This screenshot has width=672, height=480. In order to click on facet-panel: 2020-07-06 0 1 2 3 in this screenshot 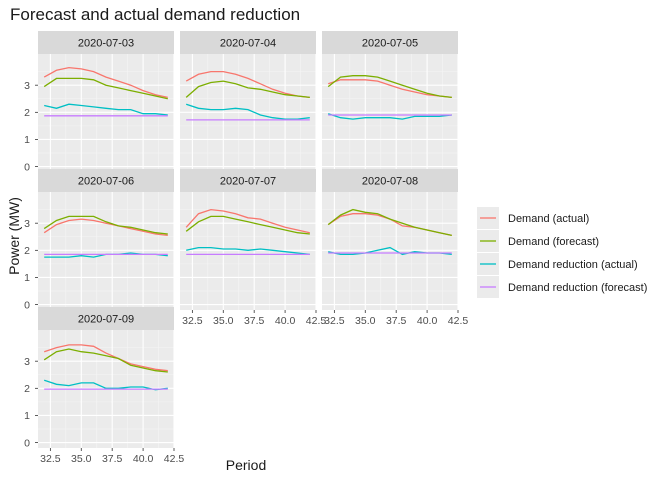, I will do `click(99, 240)`.